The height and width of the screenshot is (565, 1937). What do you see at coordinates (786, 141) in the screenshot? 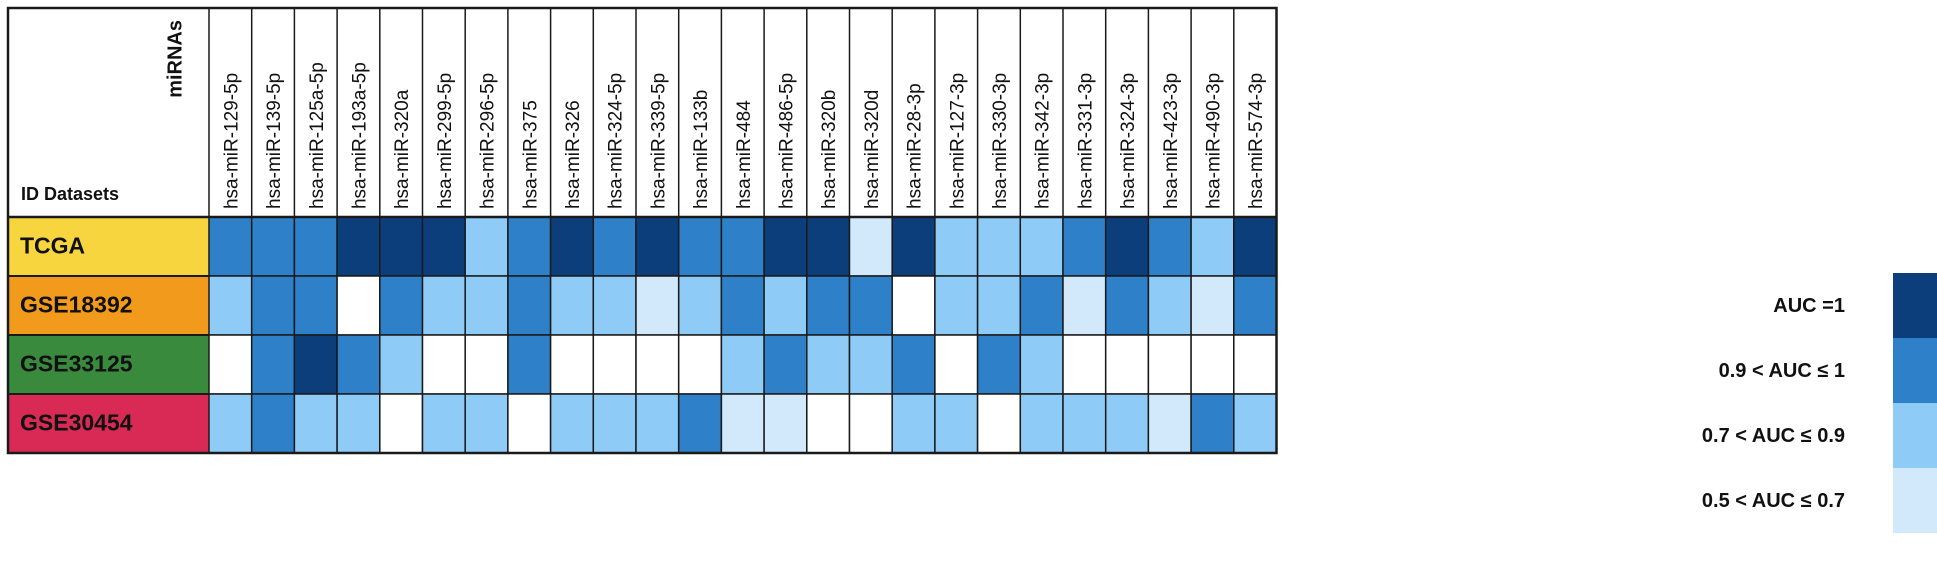
I see `column-label: hsa-miR-486-5p` at bounding box center [786, 141].